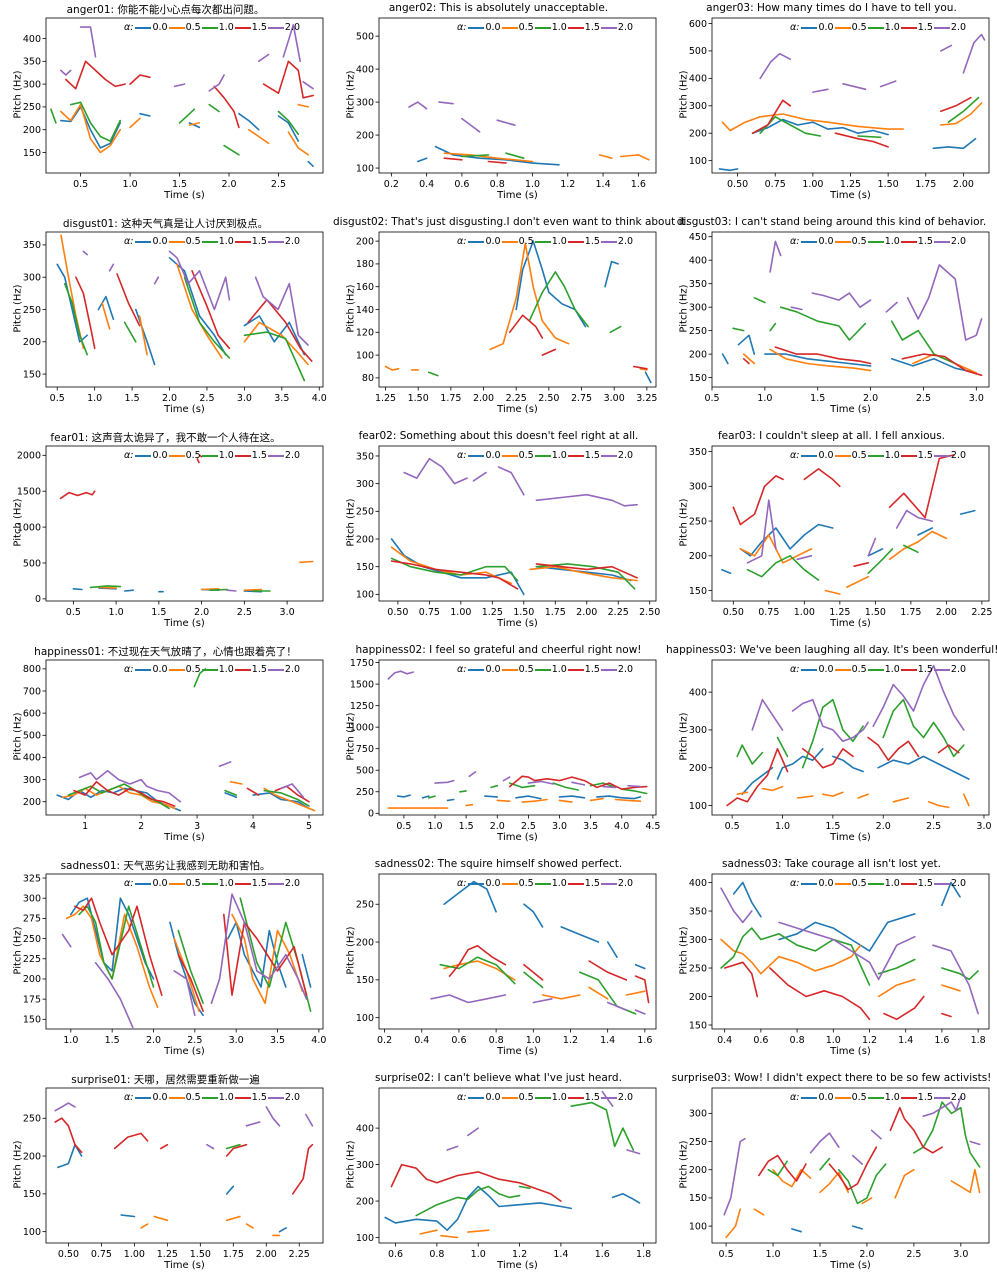 This screenshot has width=997, height=1283. I want to click on chart-title: anger01: 你能不能小心点每次都出问题。, so click(165, 10).